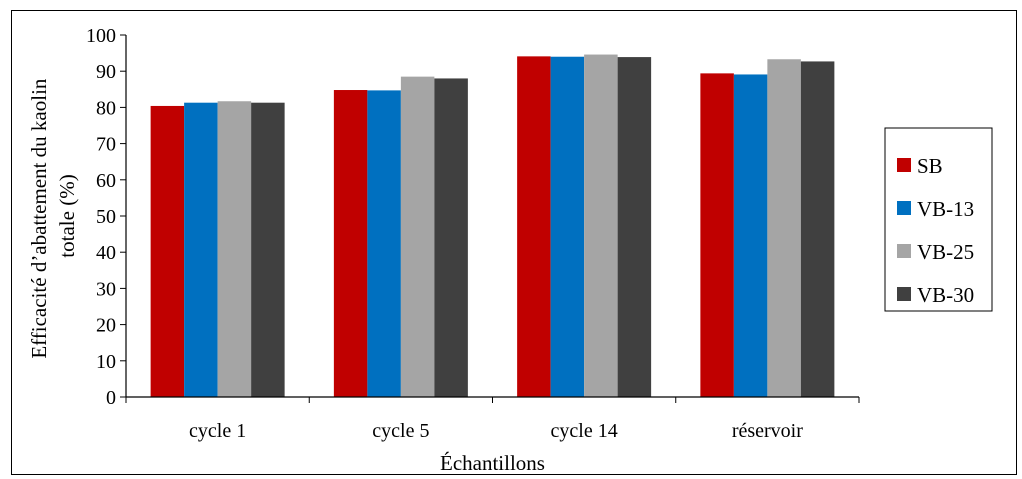 The image size is (1022, 479). I want to click on y-tick-label: 30, so click(106, 289).